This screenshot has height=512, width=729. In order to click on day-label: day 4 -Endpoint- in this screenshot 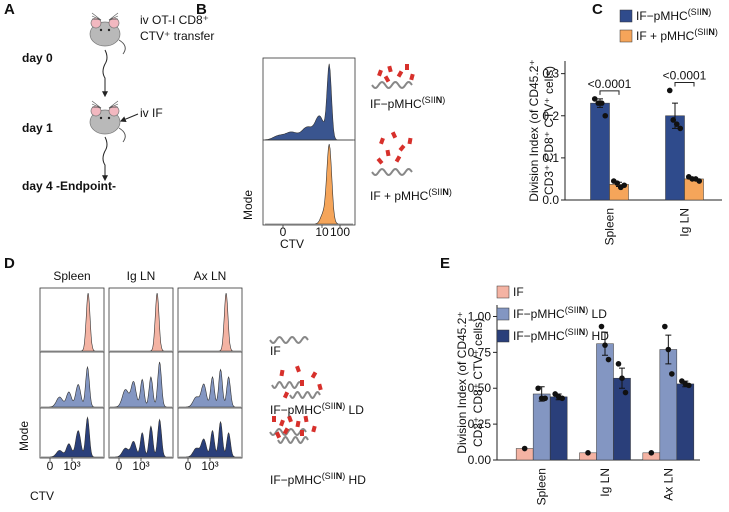, I will do `click(69, 186)`.